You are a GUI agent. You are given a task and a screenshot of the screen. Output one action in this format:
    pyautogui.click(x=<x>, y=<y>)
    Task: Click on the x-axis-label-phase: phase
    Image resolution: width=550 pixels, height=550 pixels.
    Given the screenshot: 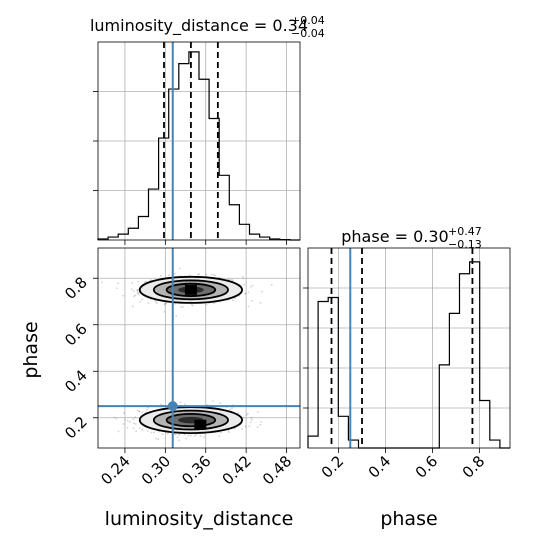 What is the action you would take?
    pyautogui.click(x=408, y=519)
    